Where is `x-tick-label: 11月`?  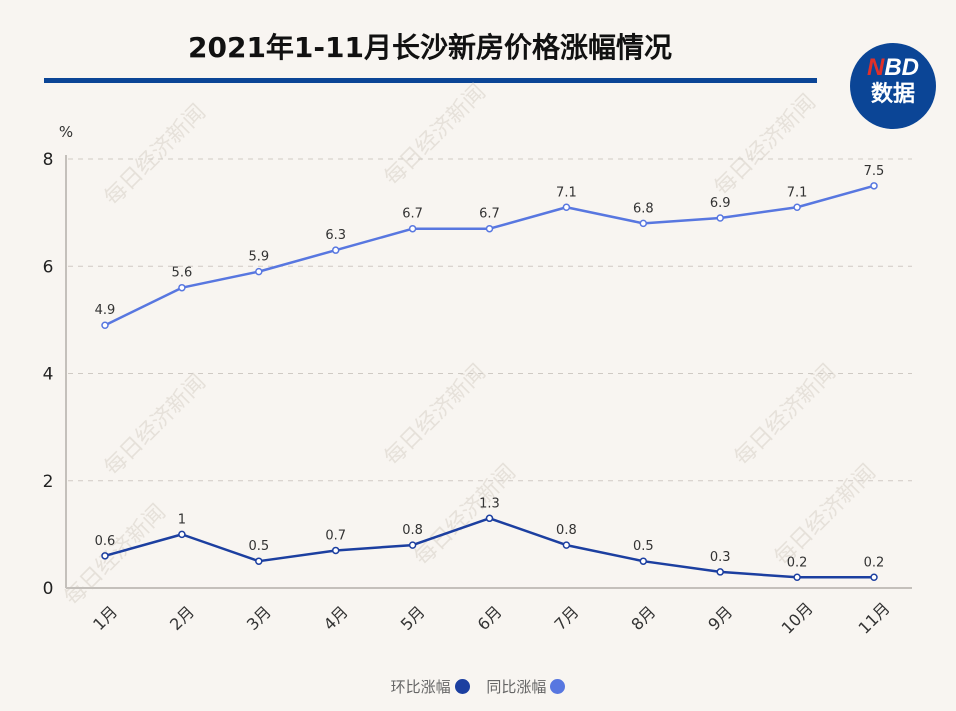
x-tick-label: 11月 is located at coordinates (874, 618).